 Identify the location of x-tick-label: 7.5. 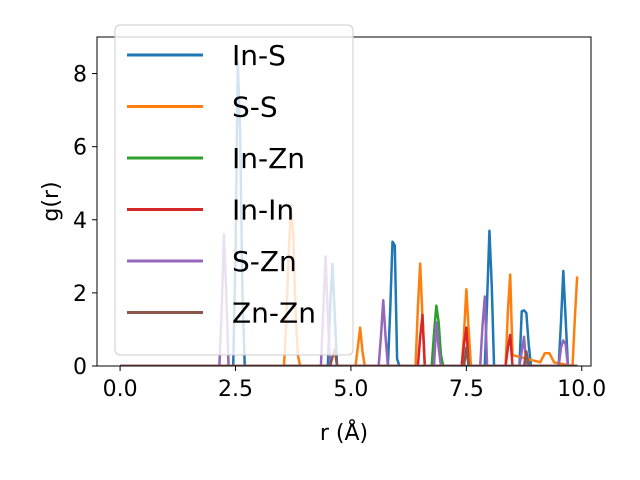
(466, 389).